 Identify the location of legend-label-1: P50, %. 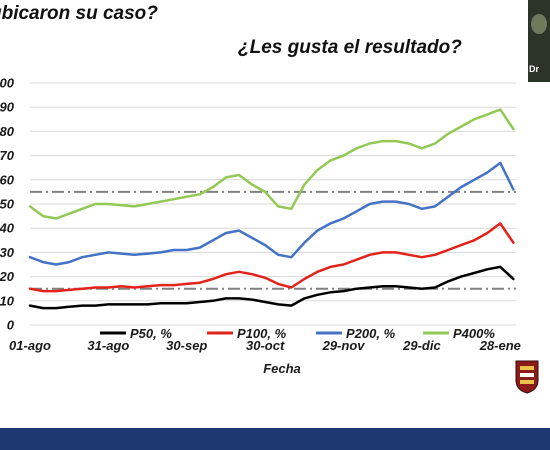
(151, 333).